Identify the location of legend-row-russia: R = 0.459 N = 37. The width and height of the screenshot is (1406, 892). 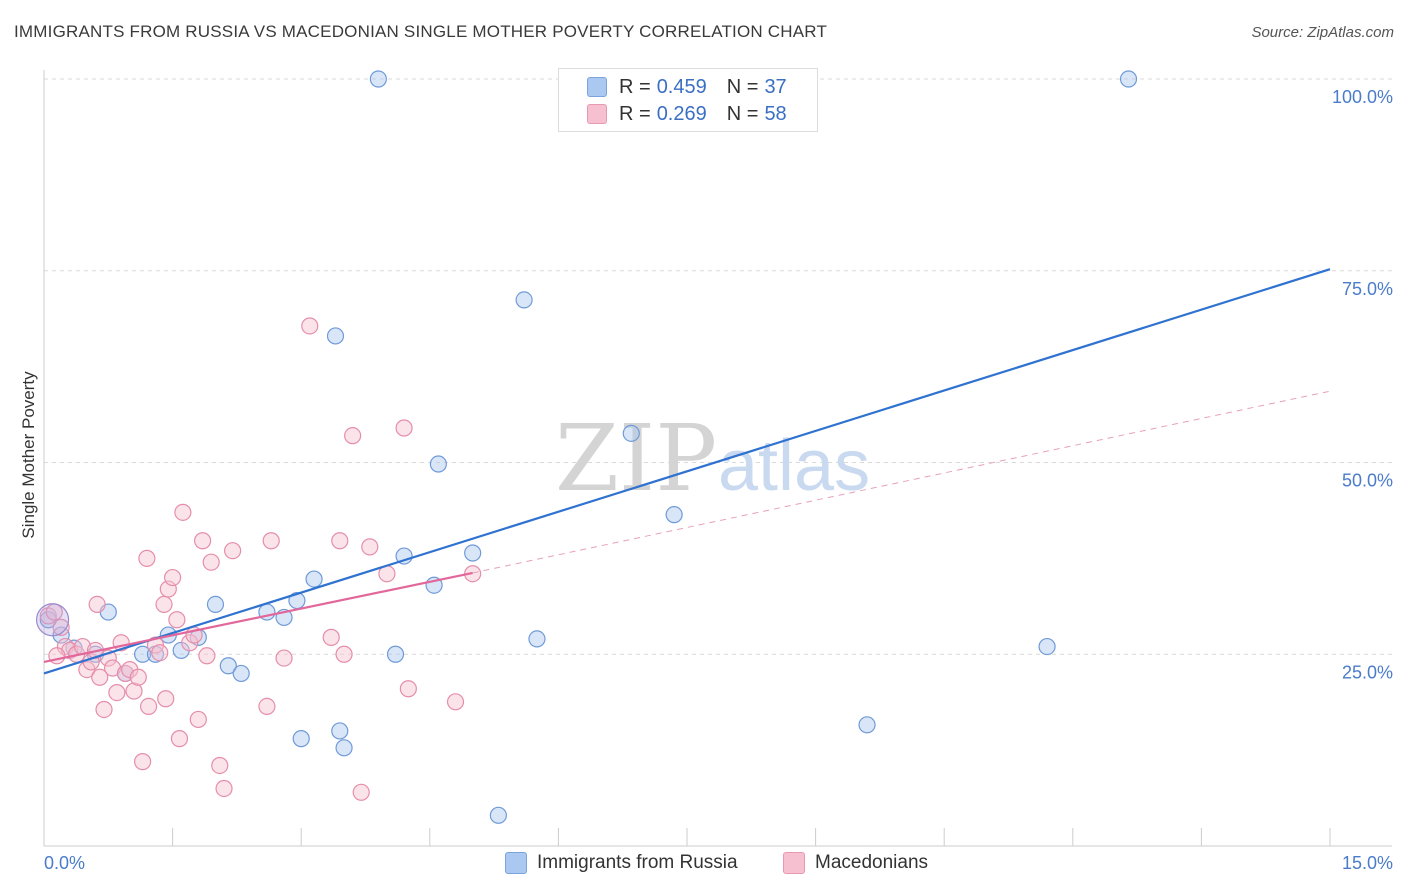
(697, 87).